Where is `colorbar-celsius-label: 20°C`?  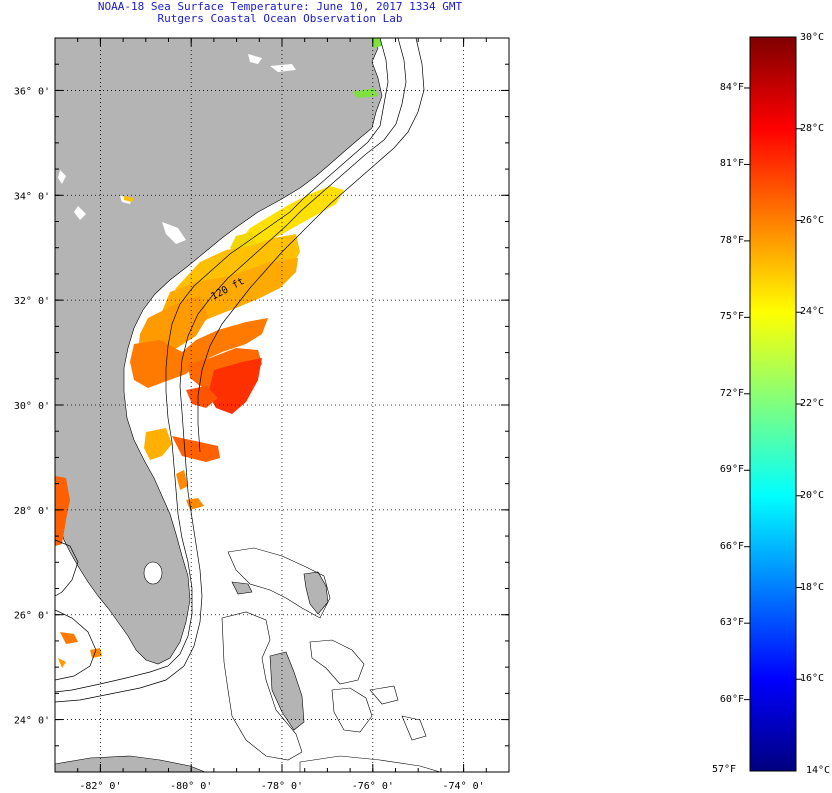 colorbar-celsius-label: 20°C is located at coordinates (812, 495).